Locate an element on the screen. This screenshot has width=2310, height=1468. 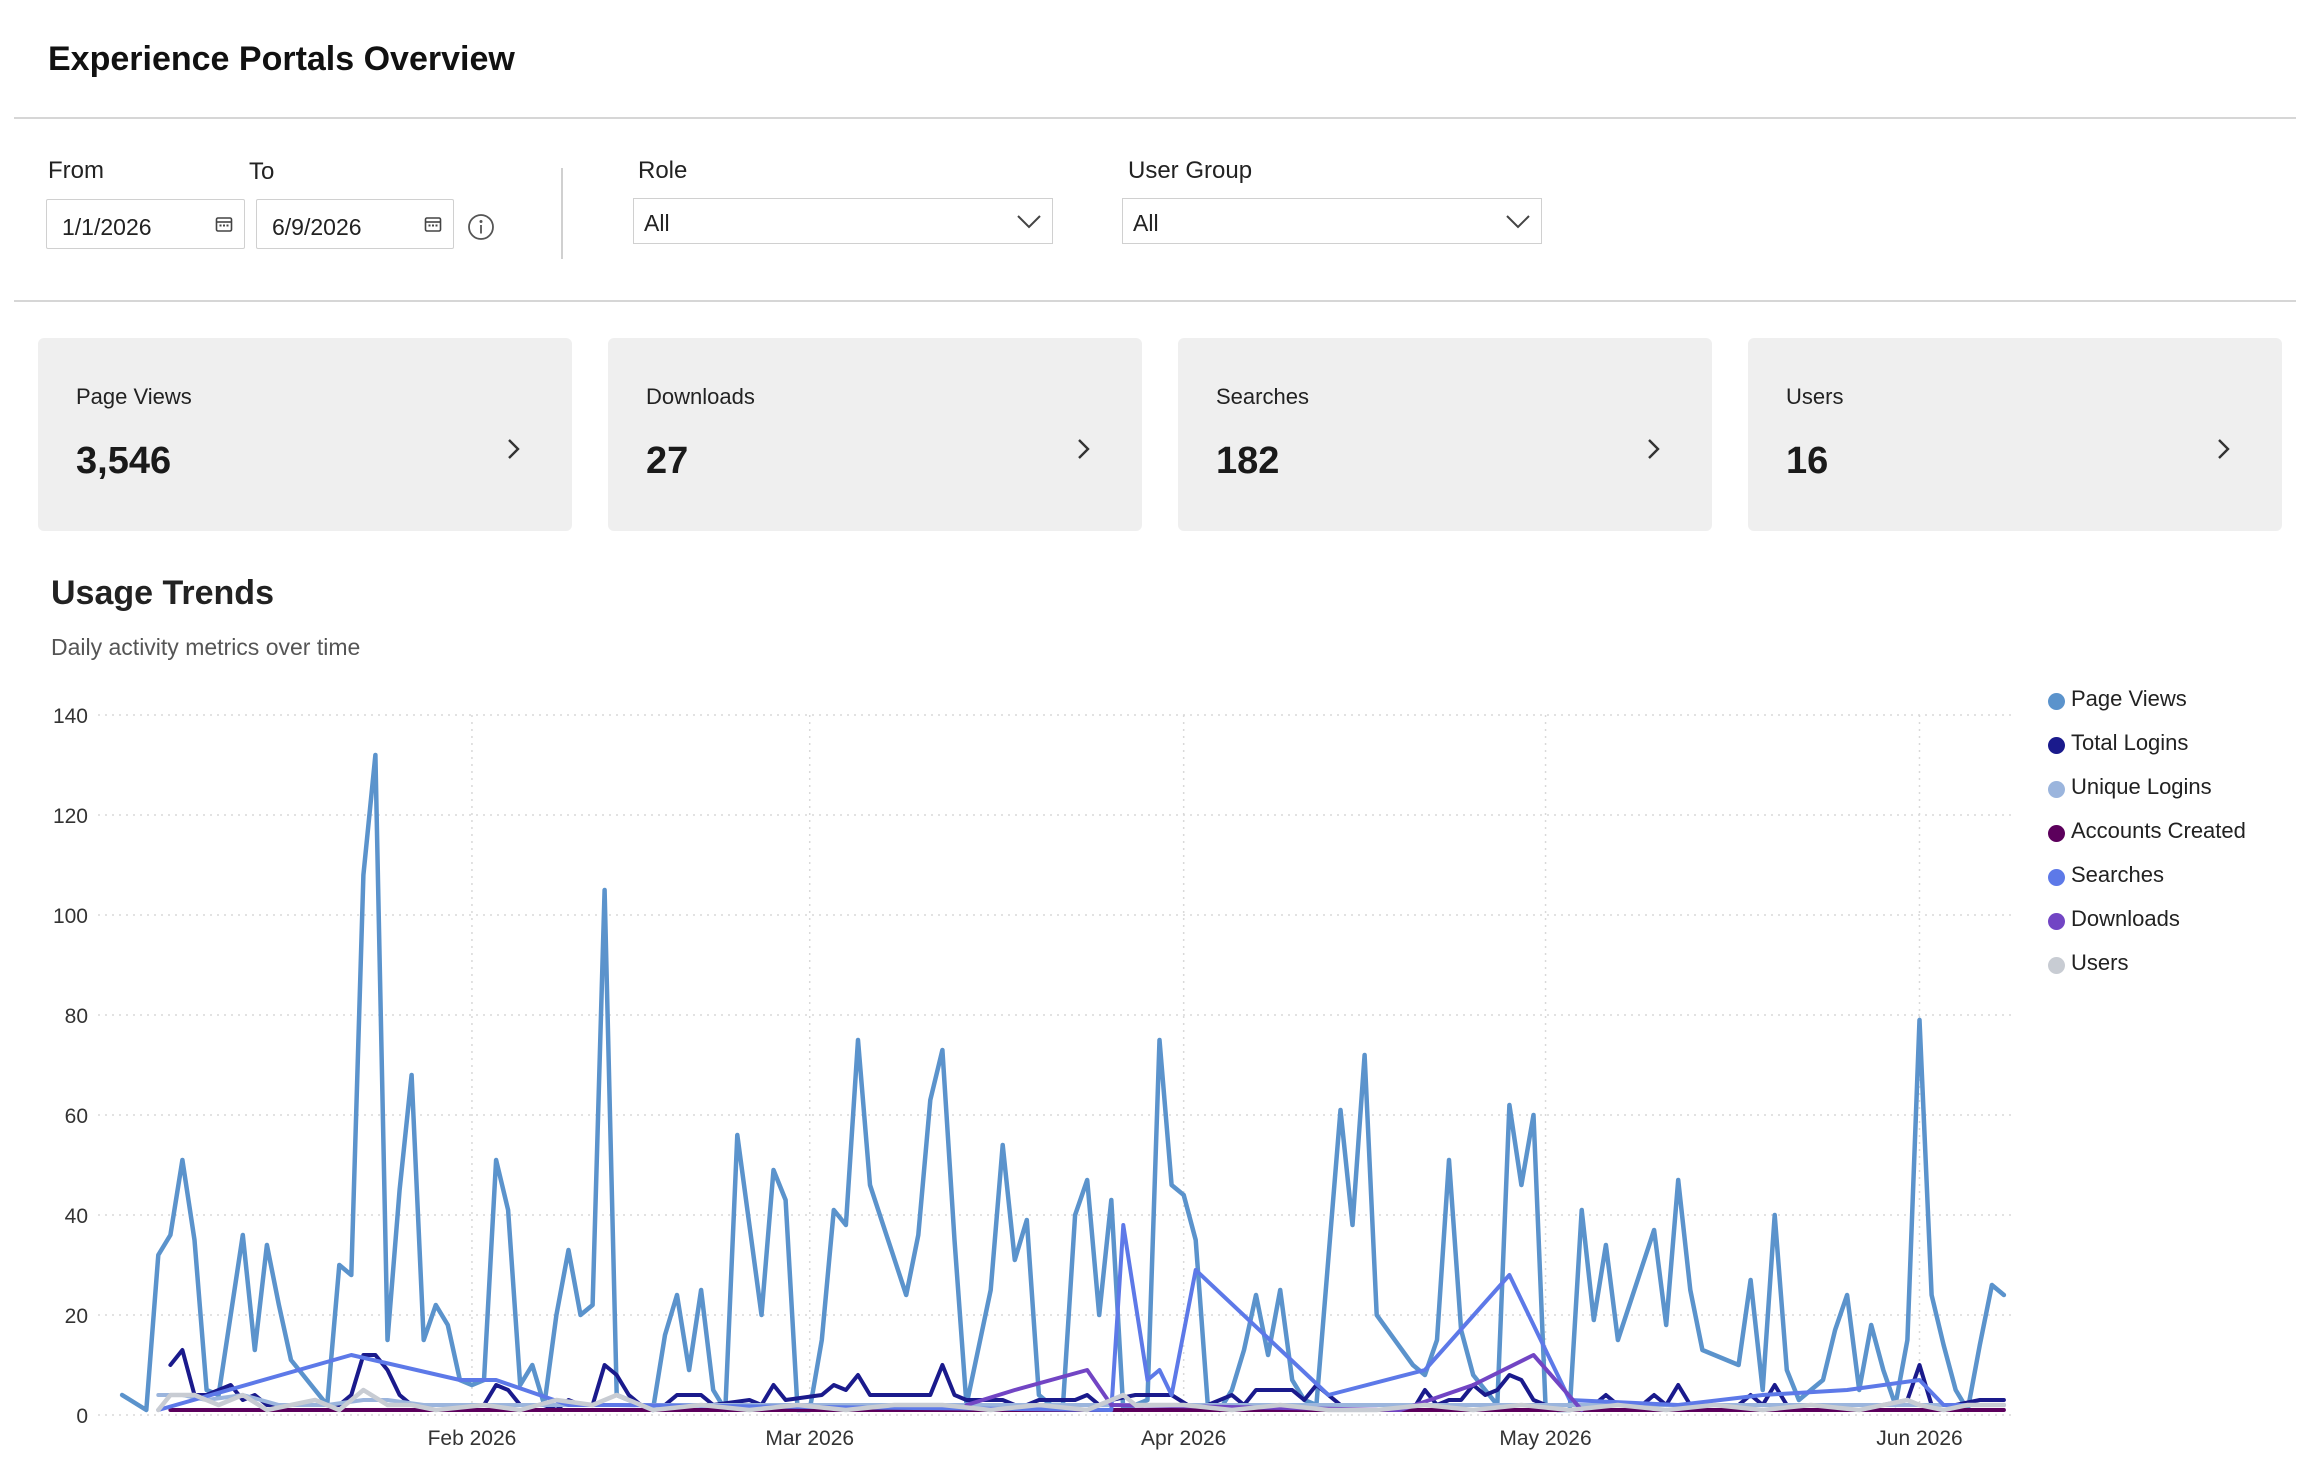
y-tick-label: 140 is located at coordinates (70, 716).